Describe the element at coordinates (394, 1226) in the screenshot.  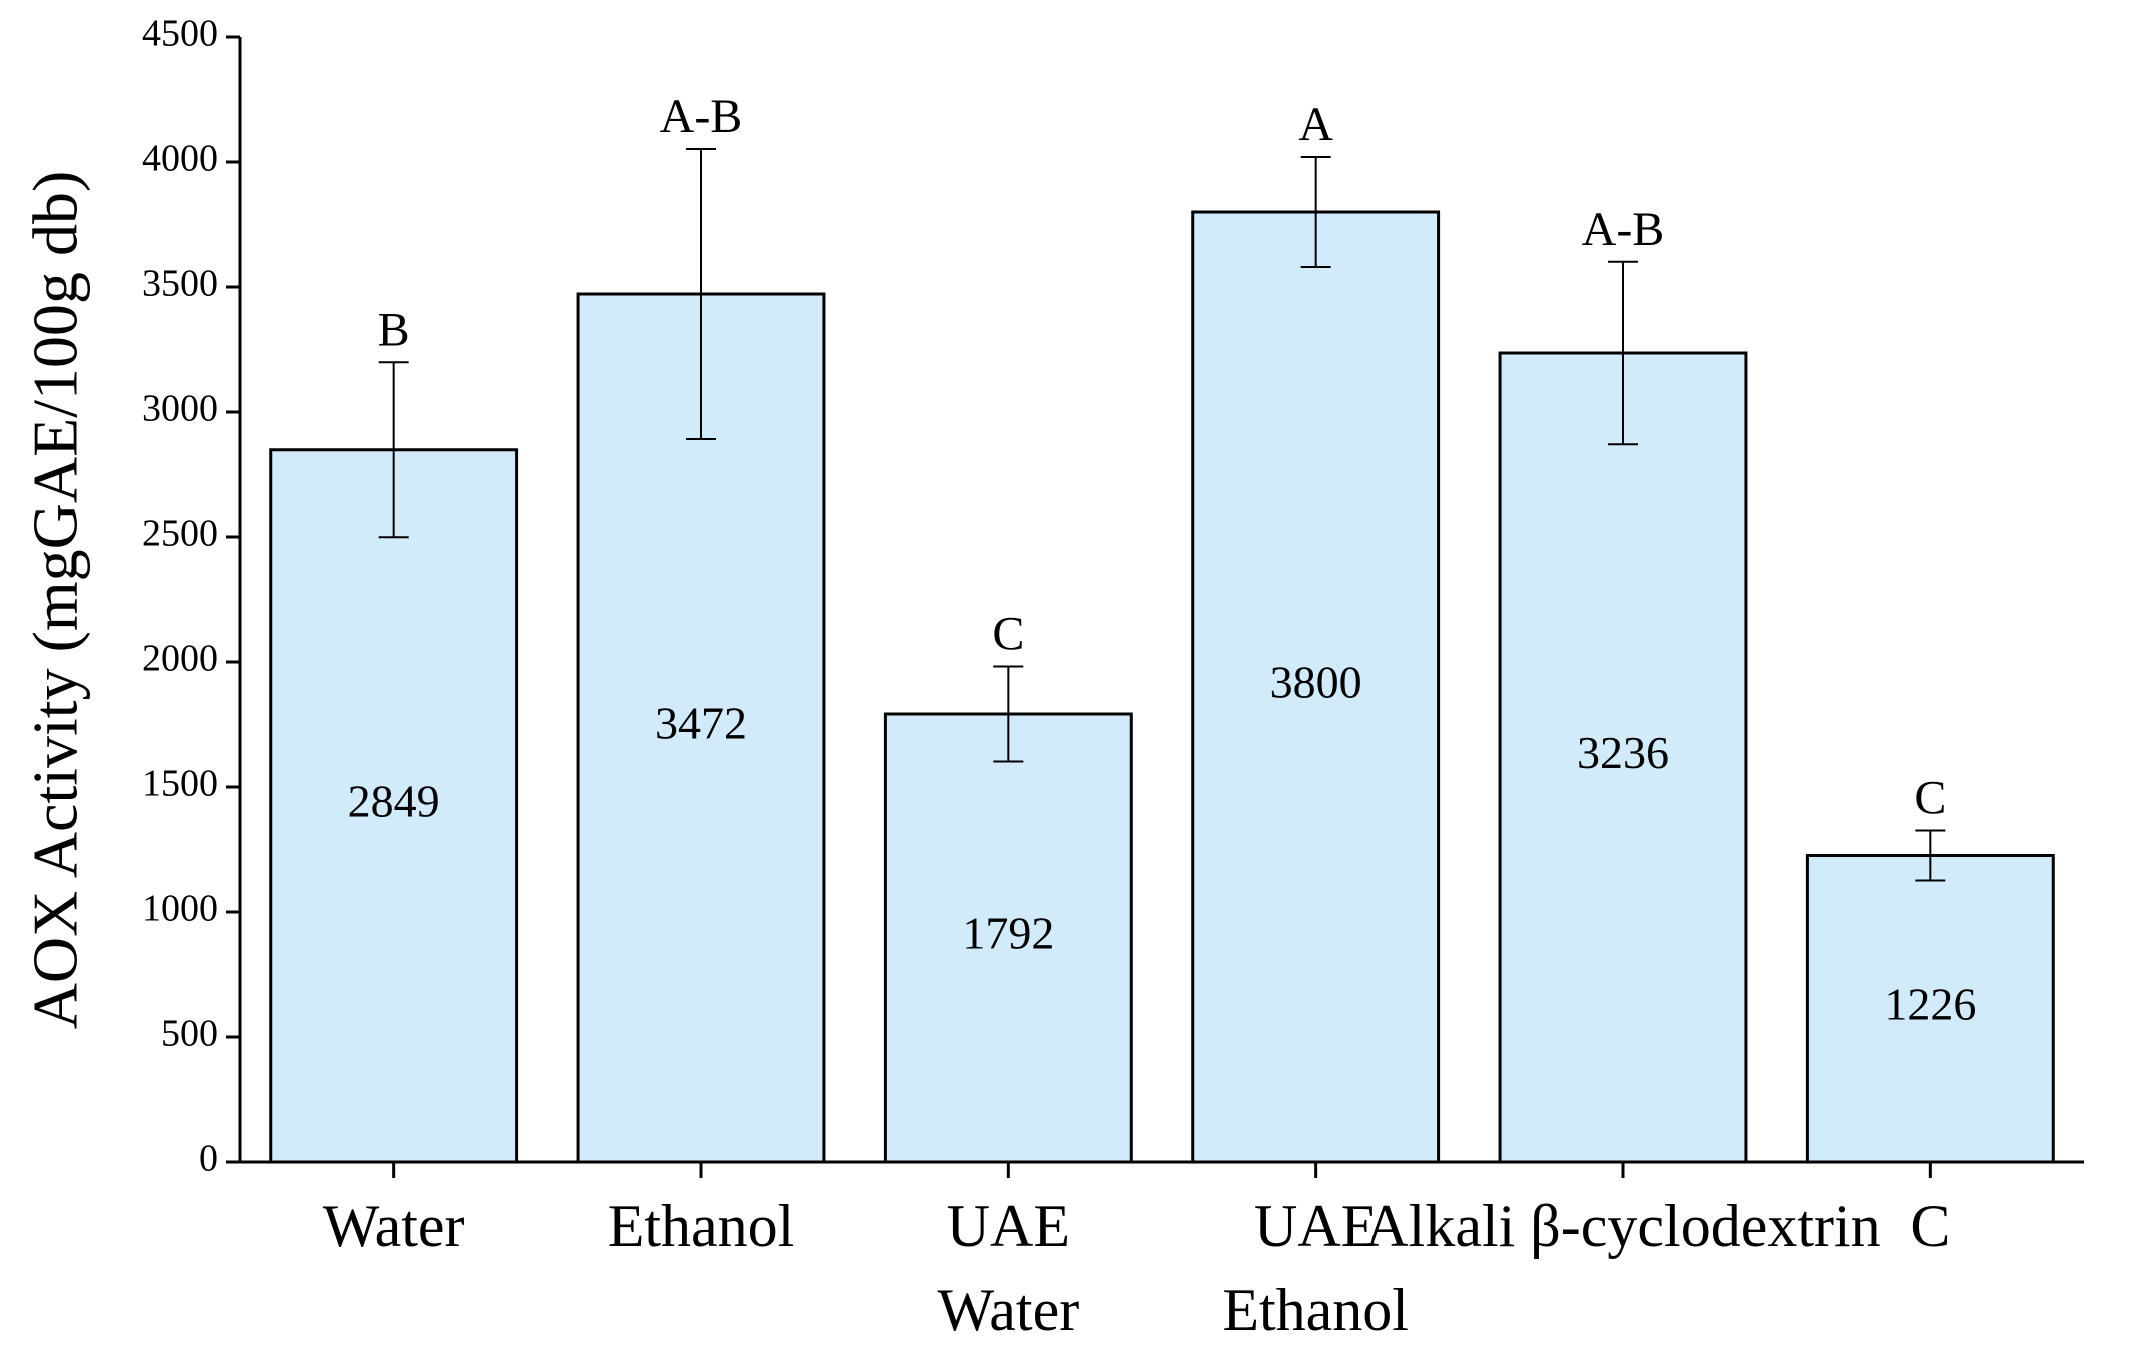
I see `x-tick-label: Water` at that location.